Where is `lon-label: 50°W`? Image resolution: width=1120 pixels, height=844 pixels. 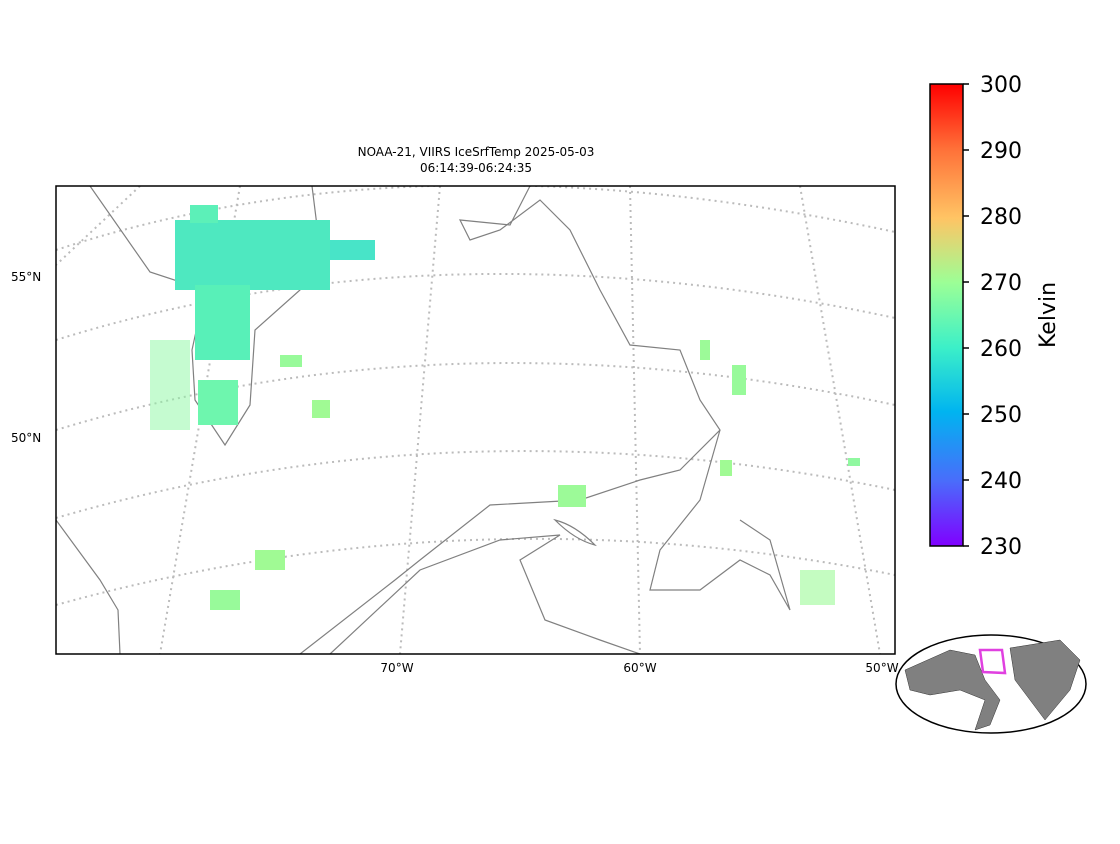
lon-label: 50°W is located at coordinates (881, 668).